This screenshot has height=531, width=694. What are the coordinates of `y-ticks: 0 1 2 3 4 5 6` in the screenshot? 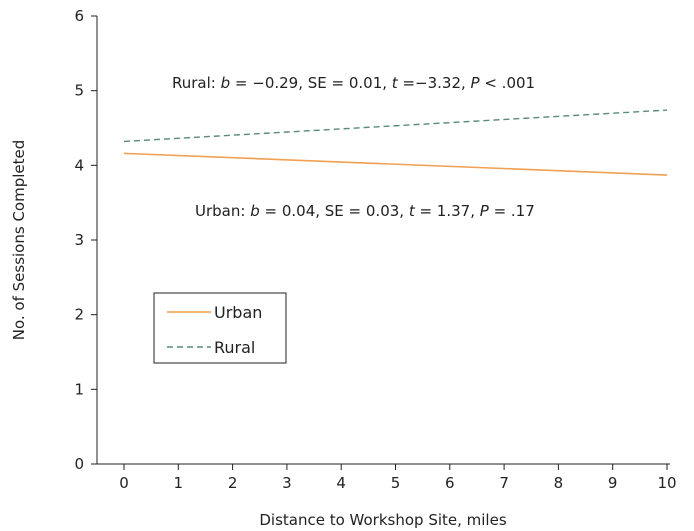 It's located at (85, 240).